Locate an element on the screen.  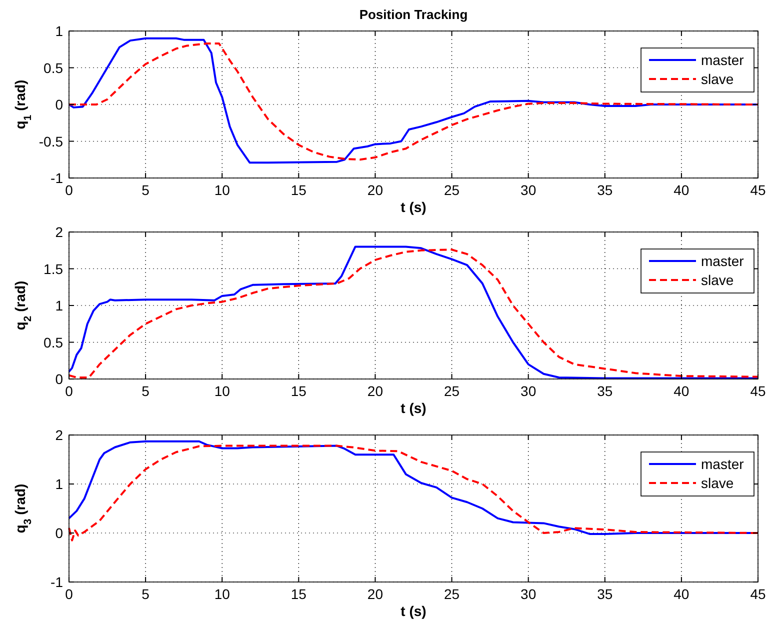
y-tick-label: -0.5 is located at coordinates (51, 141).